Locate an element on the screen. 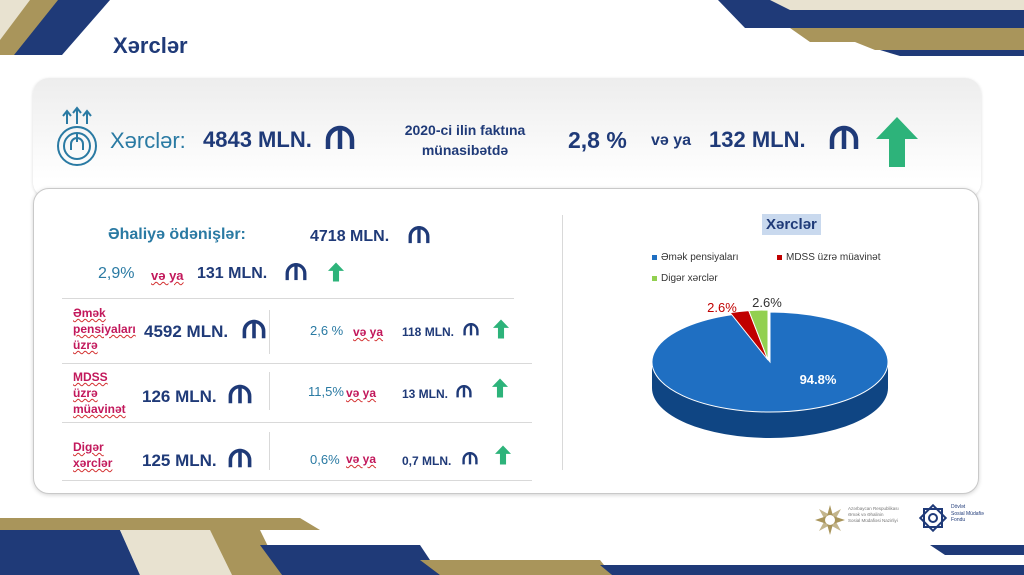 This screenshot has height=575, width=1024. row-label: müavinət is located at coordinates (99, 409).